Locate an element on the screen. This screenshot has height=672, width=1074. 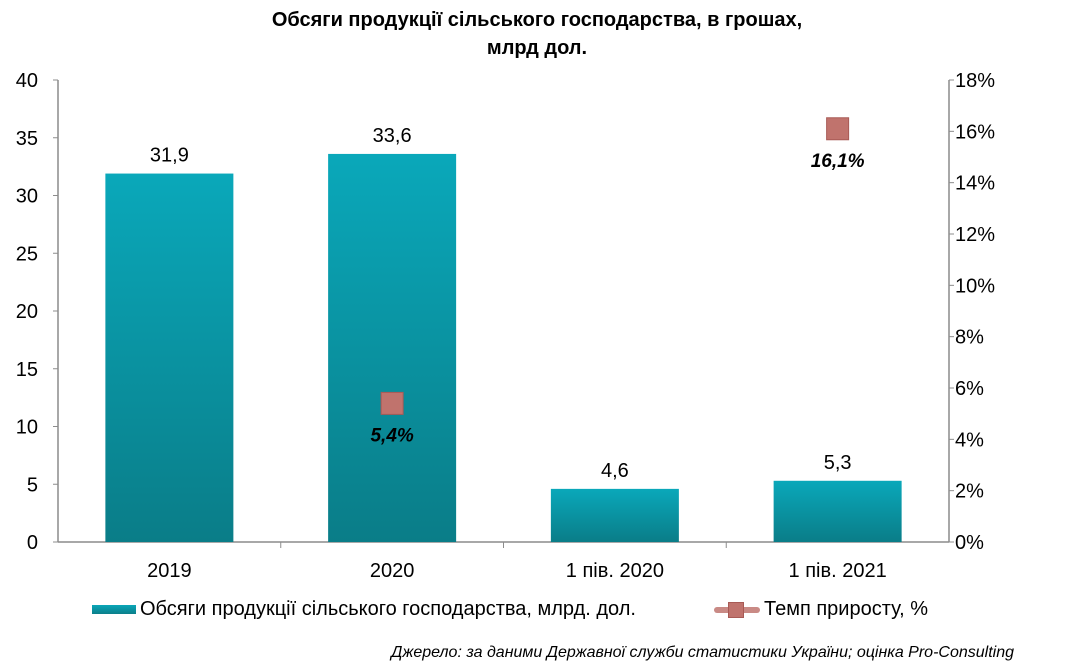
y-right-tick-label: 4% is located at coordinates (969, 440).